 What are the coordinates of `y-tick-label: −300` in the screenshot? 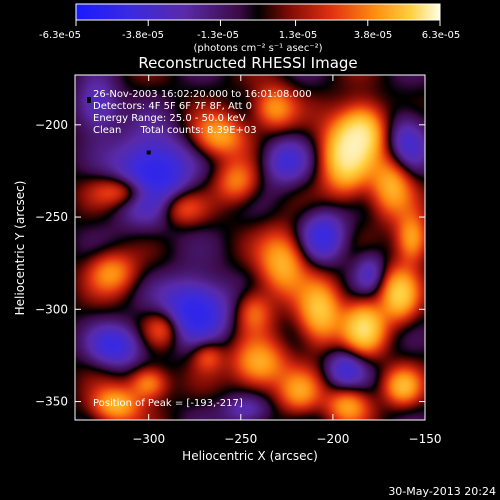 It's located at (51, 309).